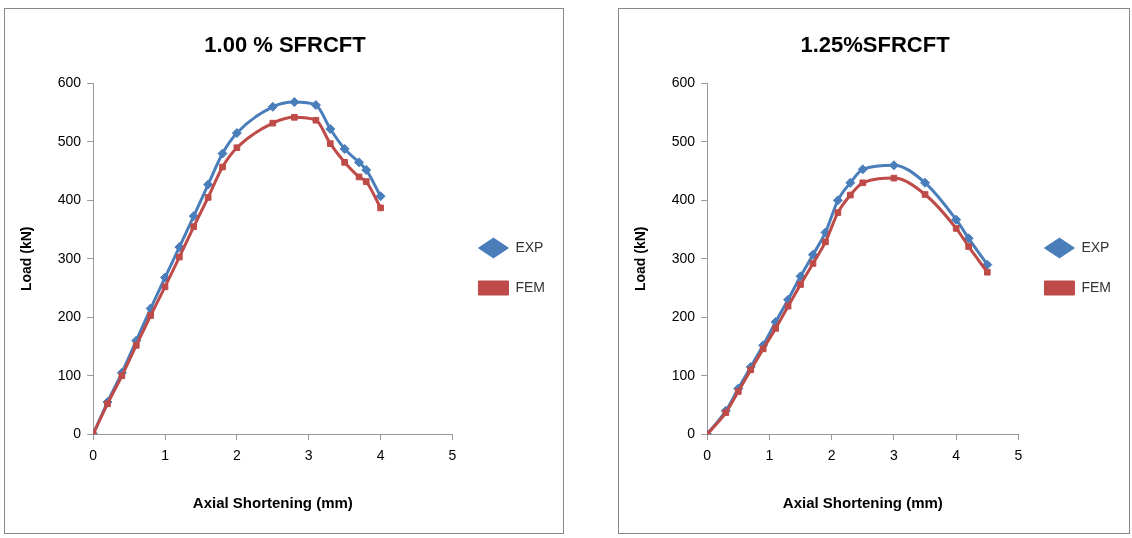 The width and height of the screenshot is (1132, 538). What do you see at coordinates (285, 45) in the screenshot?
I see `chart-title: 1.00 % SFRCFT` at bounding box center [285, 45].